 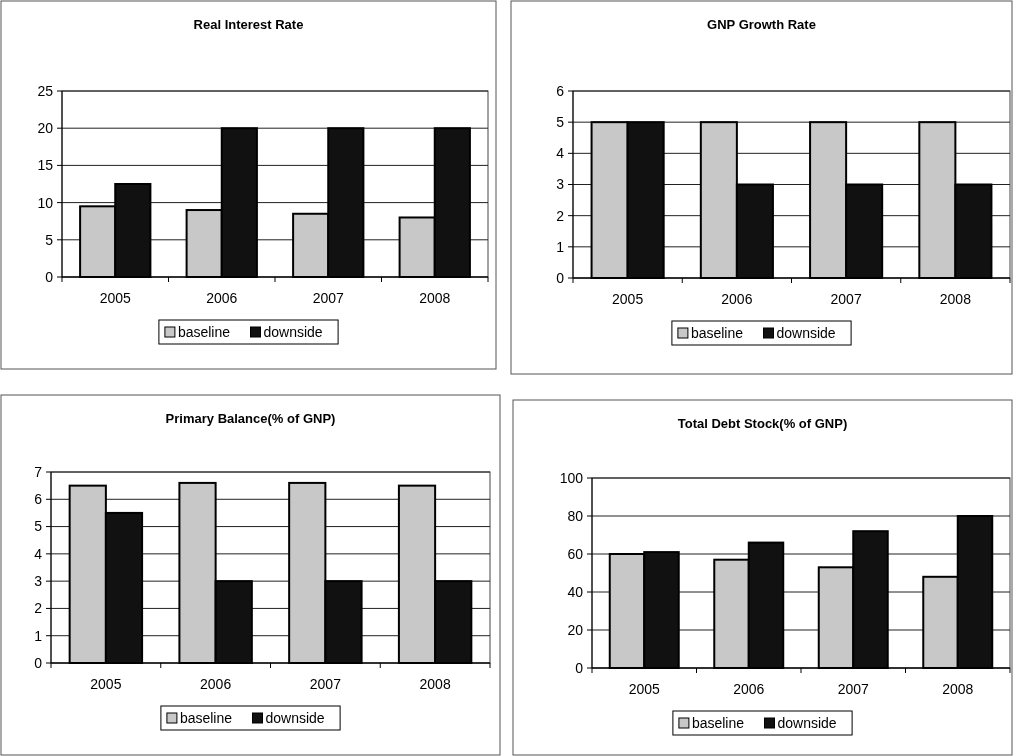 I want to click on y-tick-label: 10, so click(x=45, y=202).